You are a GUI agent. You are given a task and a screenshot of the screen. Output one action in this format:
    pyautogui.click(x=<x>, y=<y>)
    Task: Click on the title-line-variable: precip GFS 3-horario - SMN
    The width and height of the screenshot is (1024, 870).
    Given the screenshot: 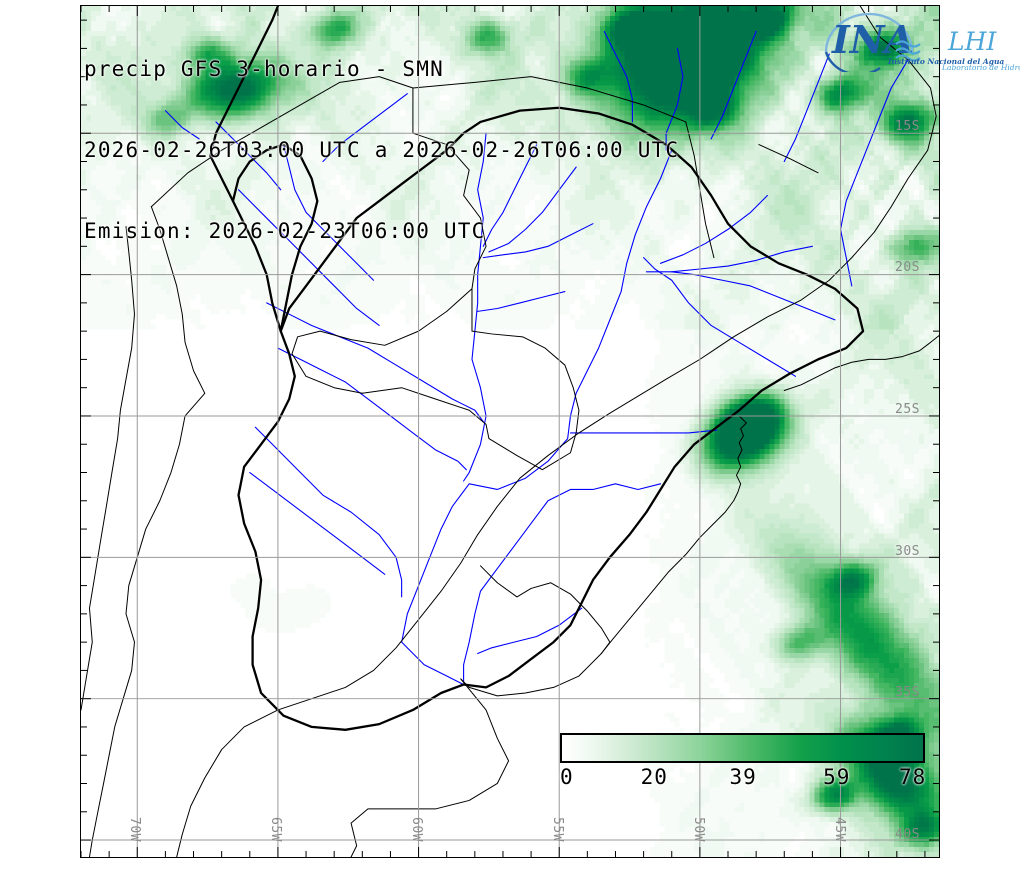 What is the action you would take?
    pyautogui.click(x=264, y=69)
    